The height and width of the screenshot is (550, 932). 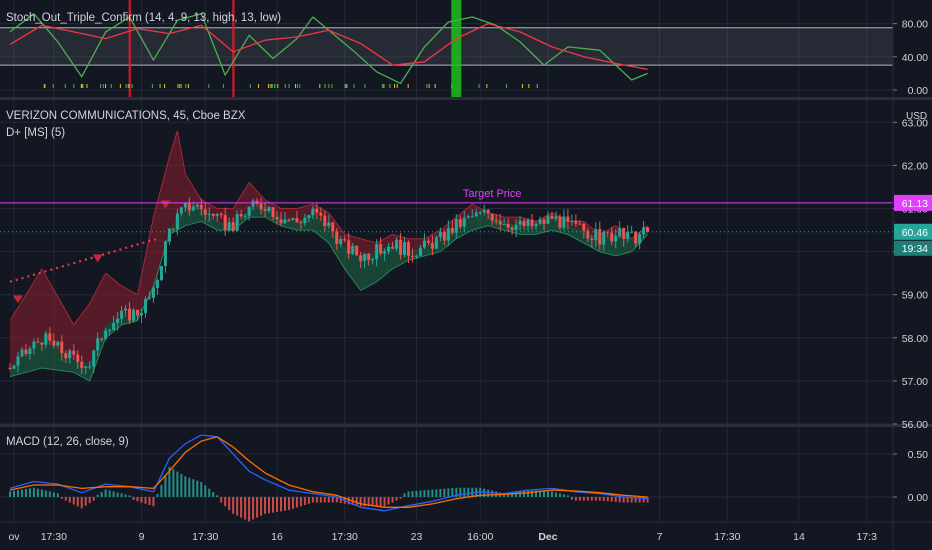 I want to click on stoch-k-line, so click(x=328, y=49).